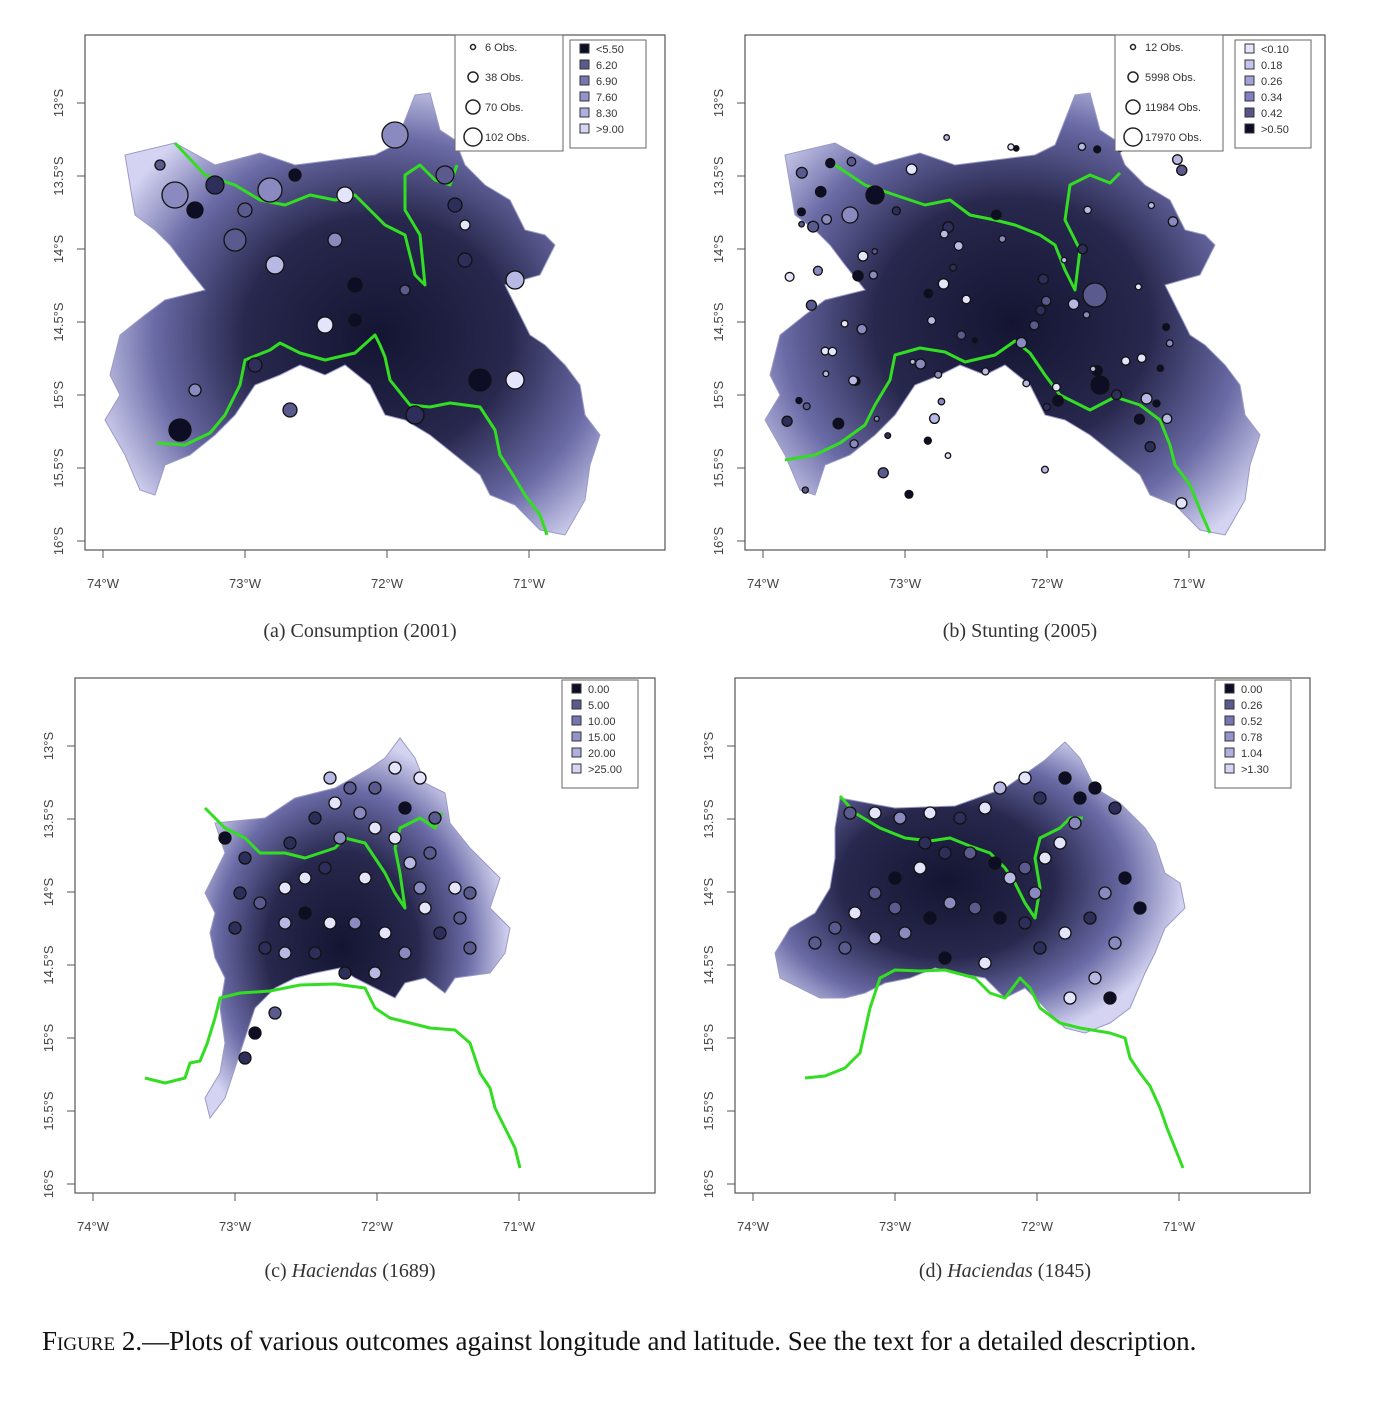 The image size is (1398, 1418). I want to click on region-shape, so click(1012, 314).